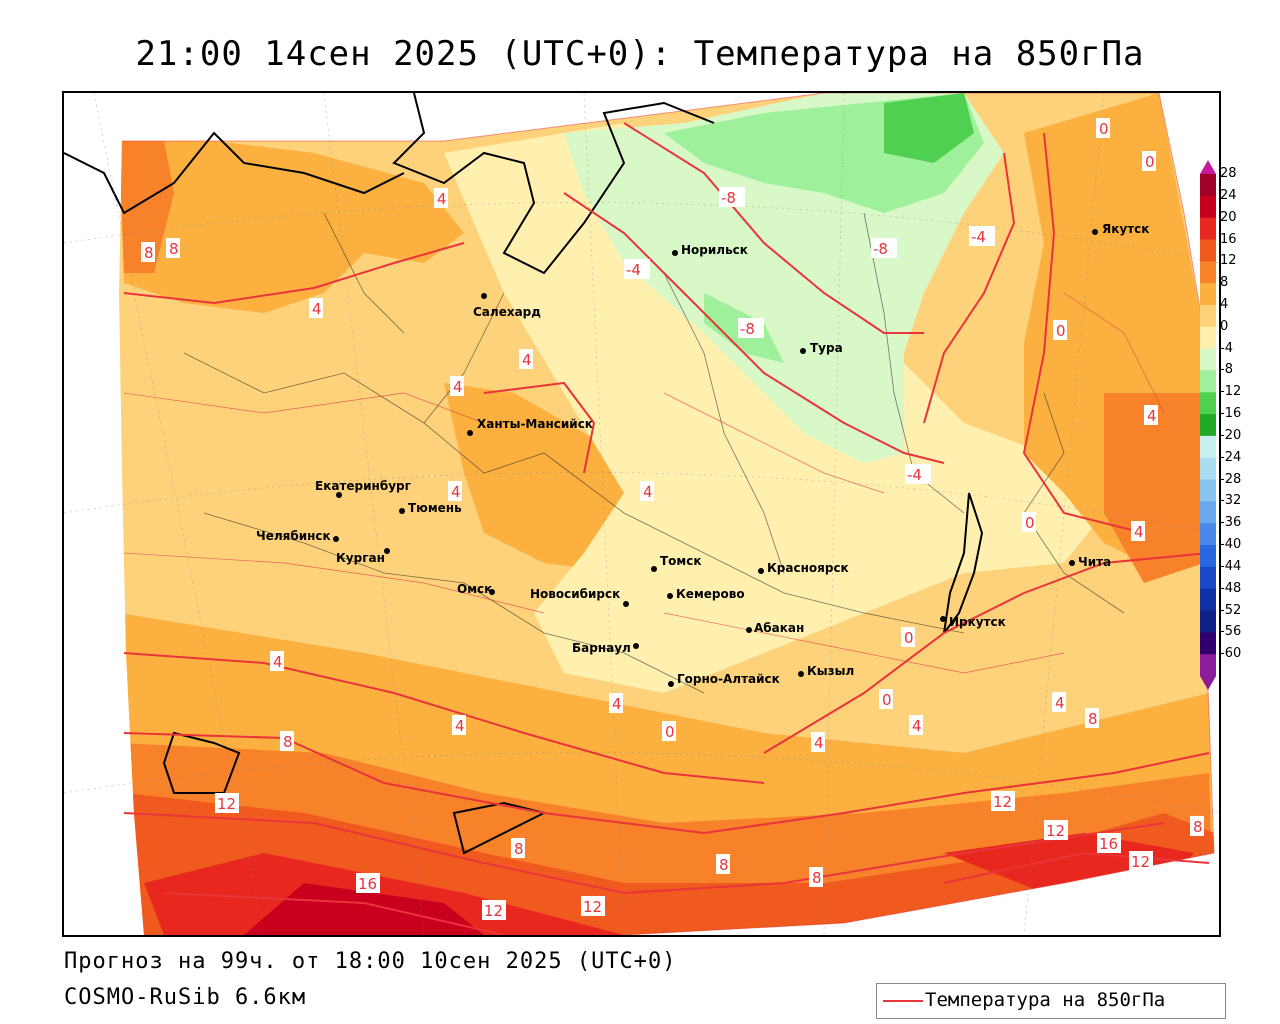  I want to click on colorbar-tick-label: -56, so click(1231, 632).